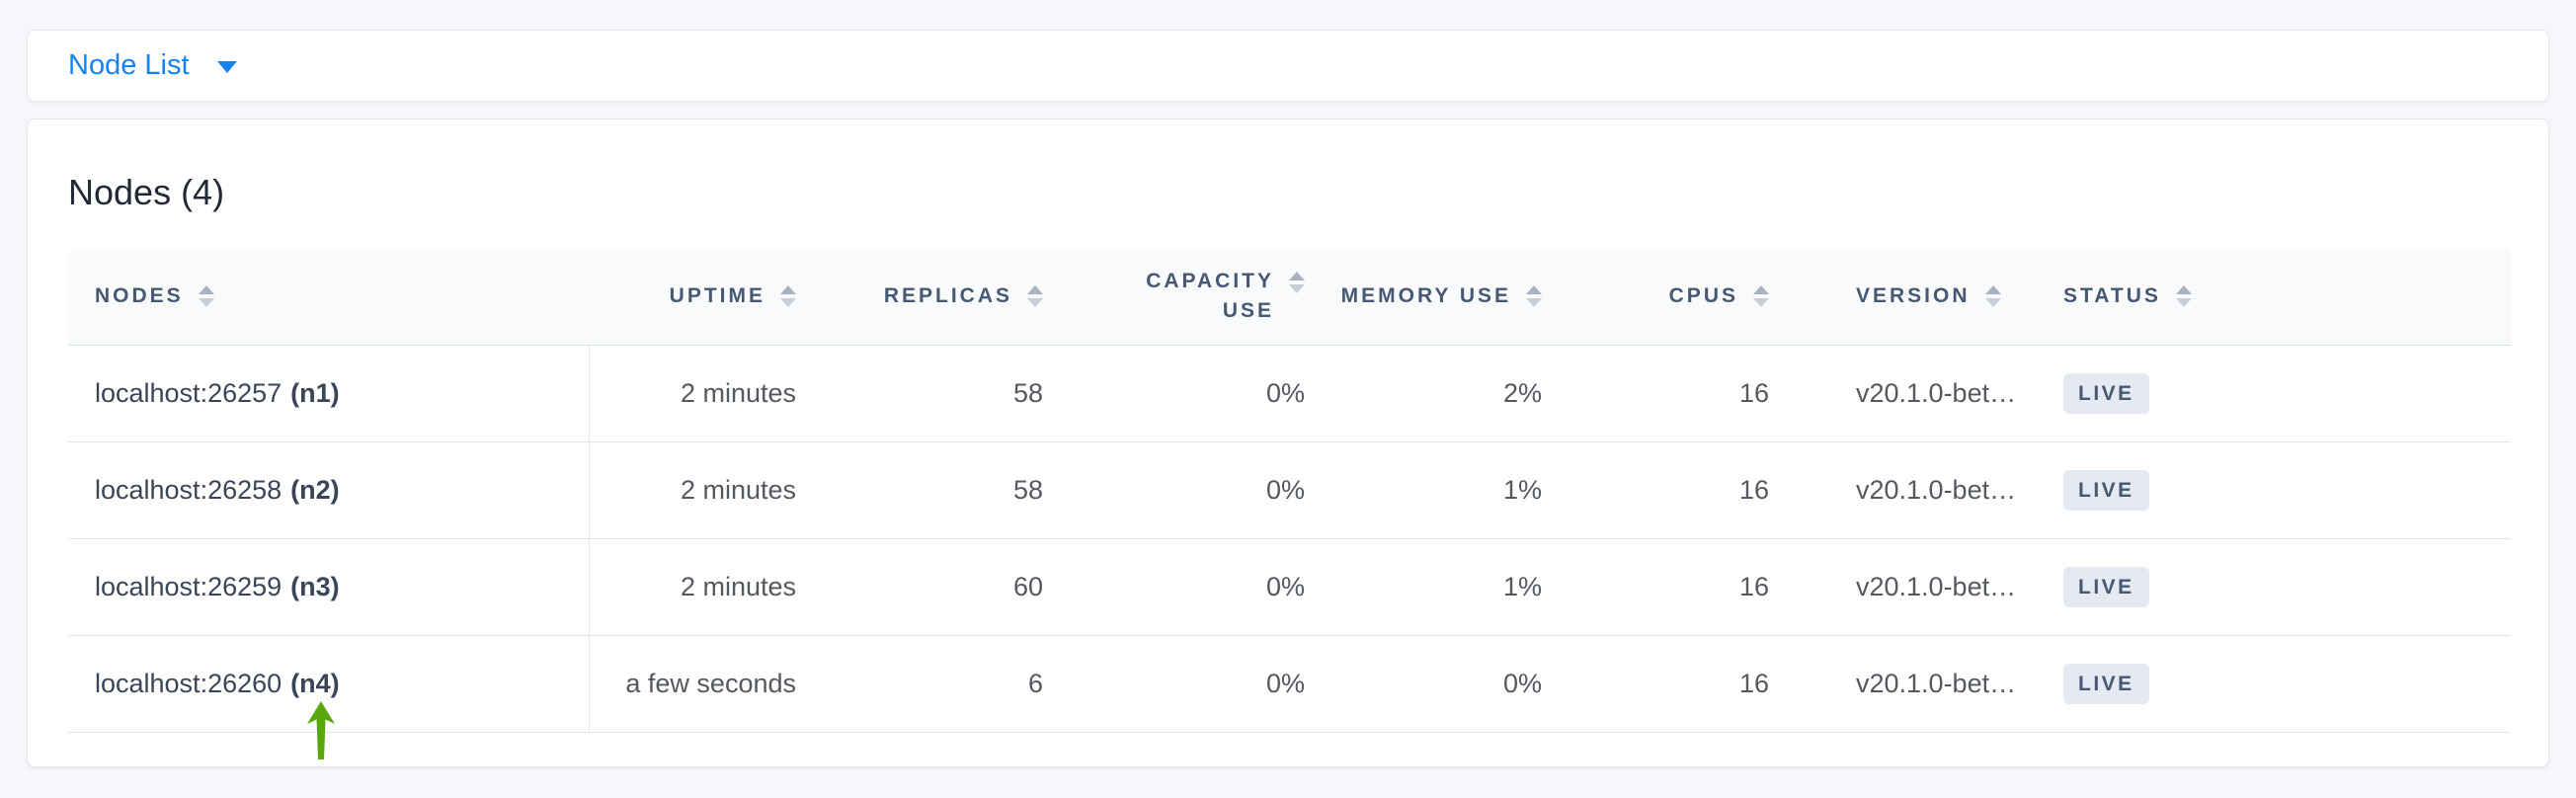 The height and width of the screenshot is (798, 2576). What do you see at coordinates (226, 67) in the screenshot?
I see `caret-down-icon` at bounding box center [226, 67].